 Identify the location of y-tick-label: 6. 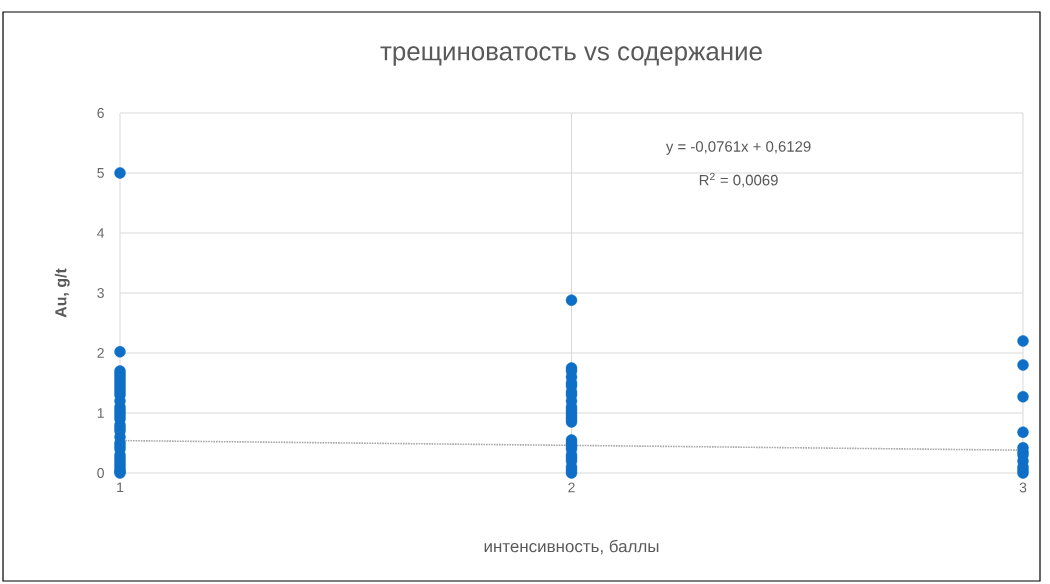
(100, 113).